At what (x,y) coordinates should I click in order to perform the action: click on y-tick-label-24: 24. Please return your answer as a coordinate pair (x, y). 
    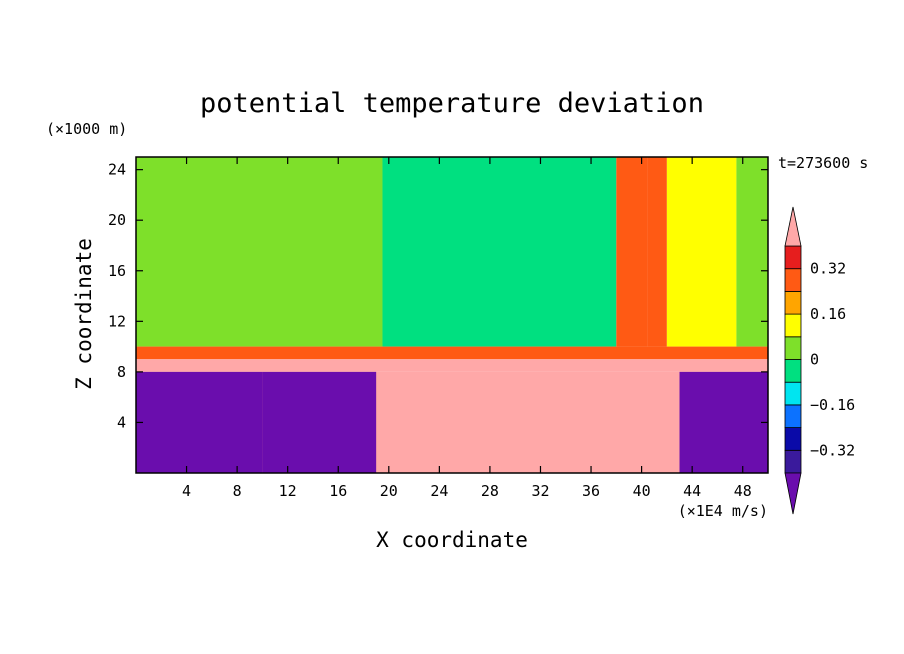
    Looking at the image, I should click on (117, 170).